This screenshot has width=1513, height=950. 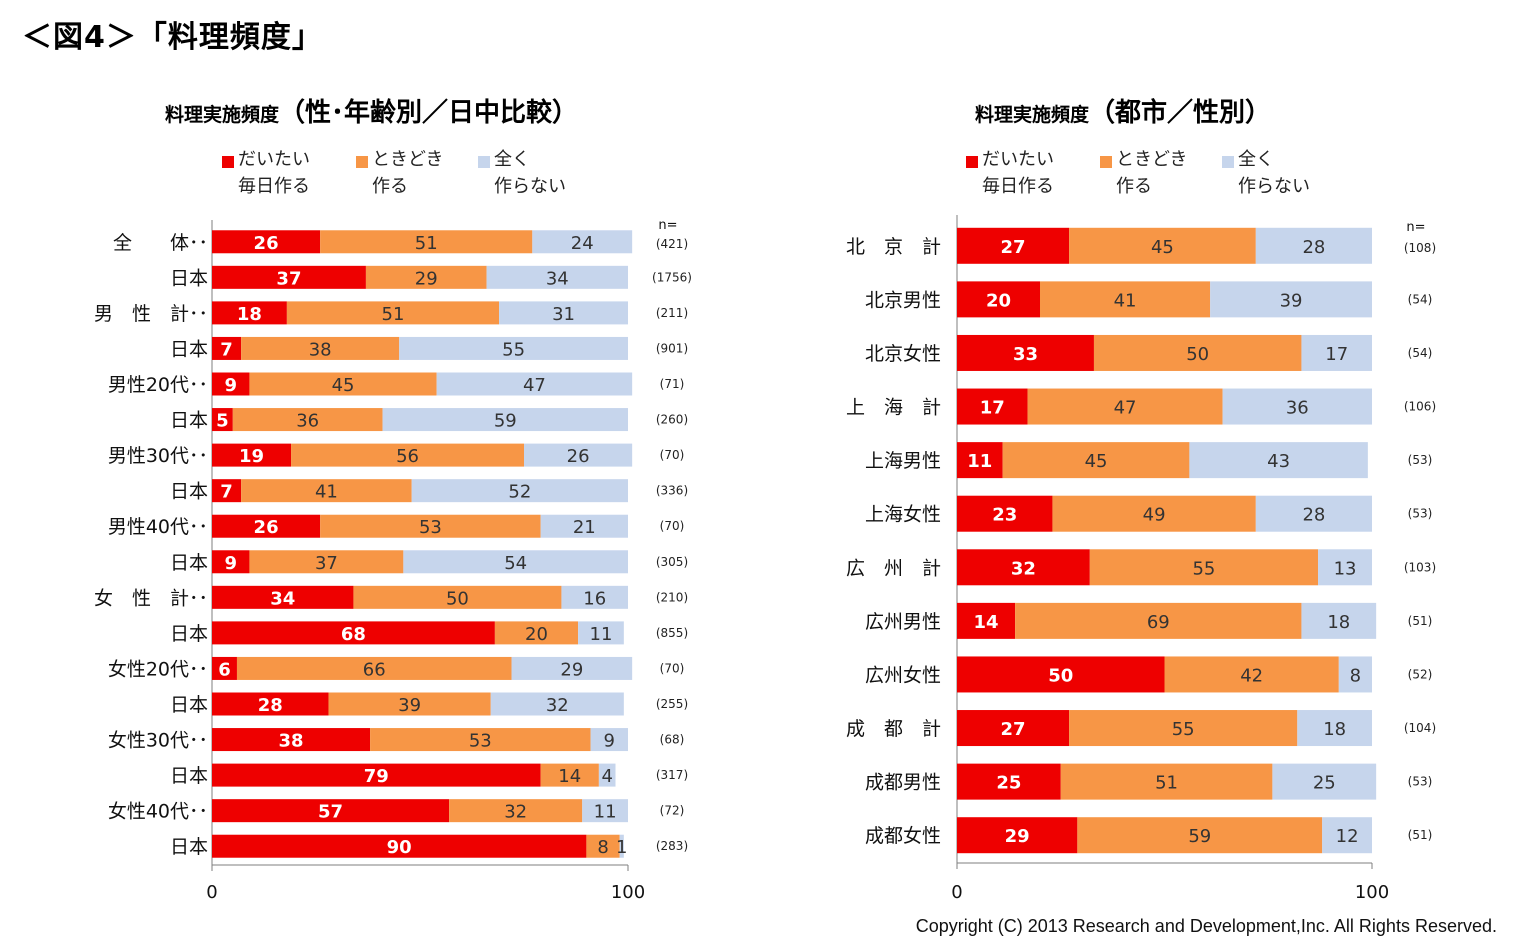 What do you see at coordinates (1420, 514) in the screenshot?
I see `n-count-label: (53)` at bounding box center [1420, 514].